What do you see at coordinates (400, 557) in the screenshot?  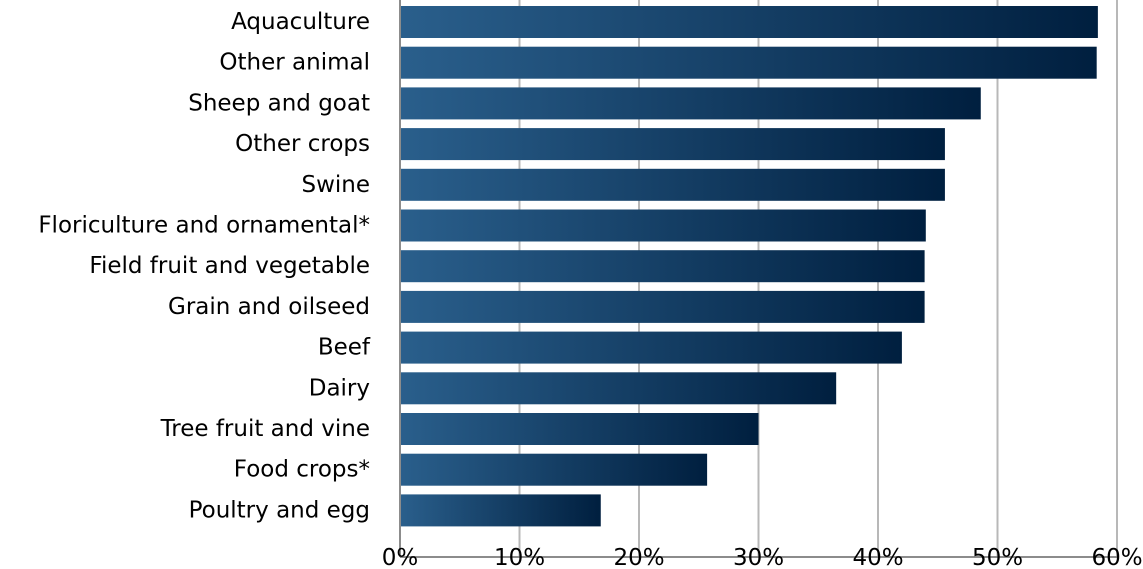 I see `x-tick-label: 0%` at bounding box center [400, 557].